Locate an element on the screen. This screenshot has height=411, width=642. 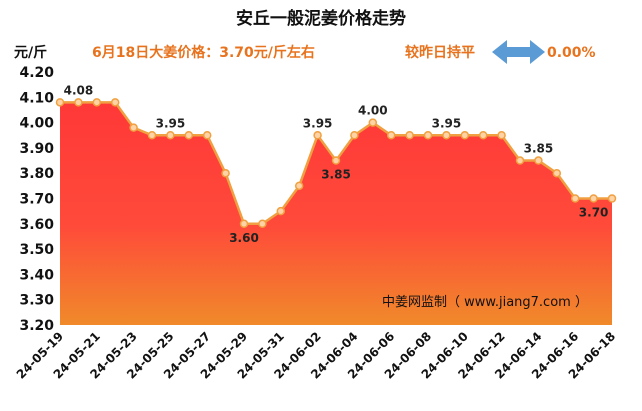
data-label: 3.70 is located at coordinates (594, 213).